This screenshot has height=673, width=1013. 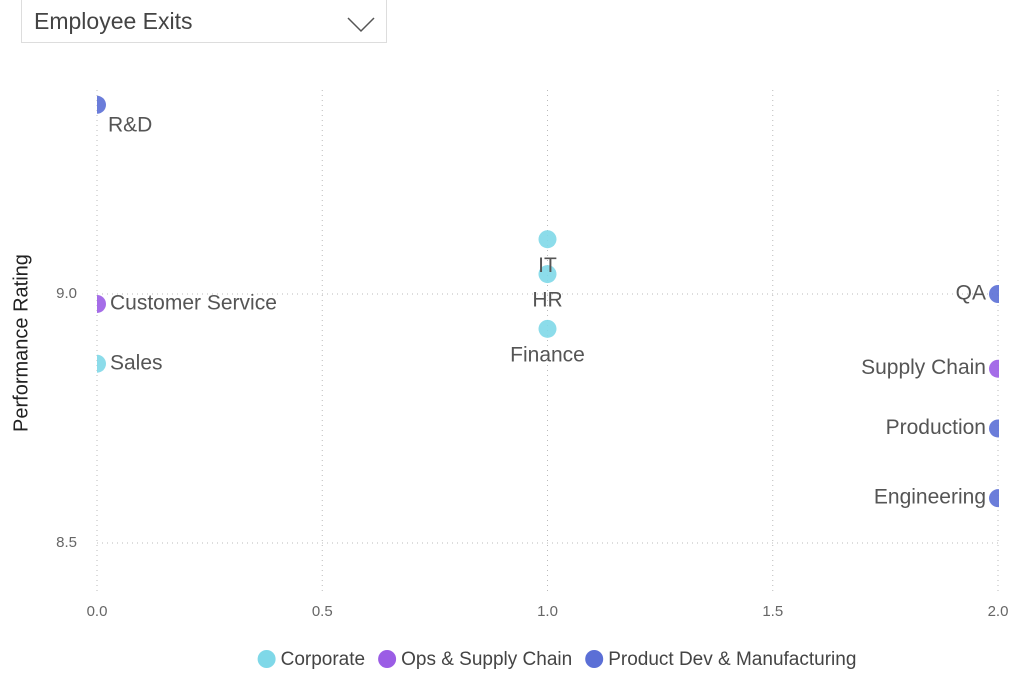 I want to click on data-label: Production, so click(x=936, y=427).